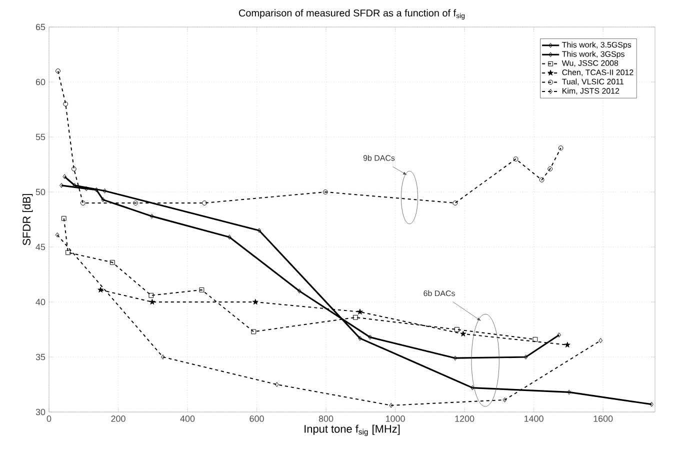 The width and height of the screenshot is (675, 454). I want to click on chart-title: Comparison of measured SFDR as a function of f$_{sig}$, so click(351, 14).